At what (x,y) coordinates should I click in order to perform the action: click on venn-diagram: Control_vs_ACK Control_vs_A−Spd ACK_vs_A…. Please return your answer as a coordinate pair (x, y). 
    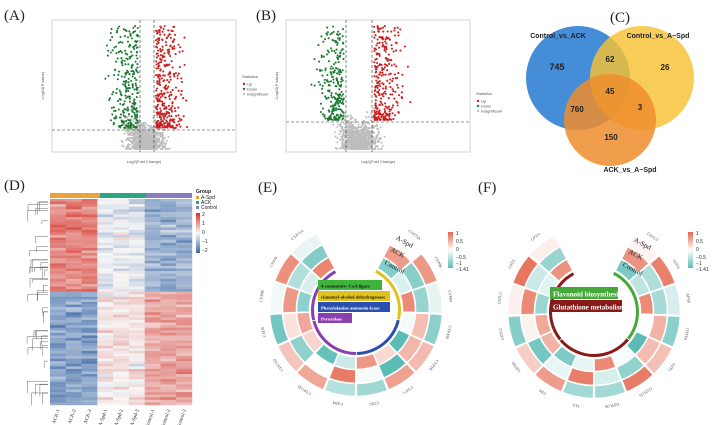
    Looking at the image, I should click on (610, 100).